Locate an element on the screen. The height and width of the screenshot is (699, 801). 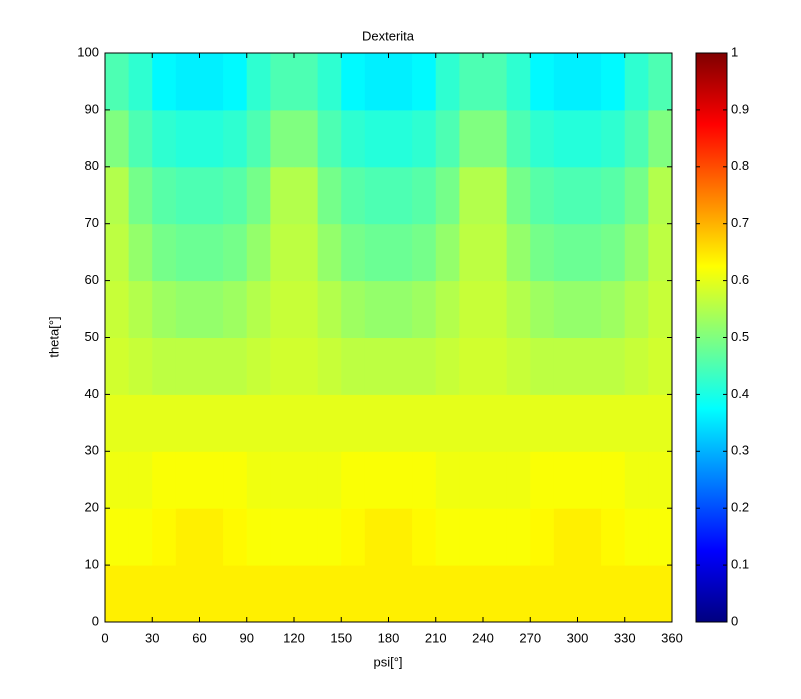
y-tick-label: 50 is located at coordinates (92, 336).